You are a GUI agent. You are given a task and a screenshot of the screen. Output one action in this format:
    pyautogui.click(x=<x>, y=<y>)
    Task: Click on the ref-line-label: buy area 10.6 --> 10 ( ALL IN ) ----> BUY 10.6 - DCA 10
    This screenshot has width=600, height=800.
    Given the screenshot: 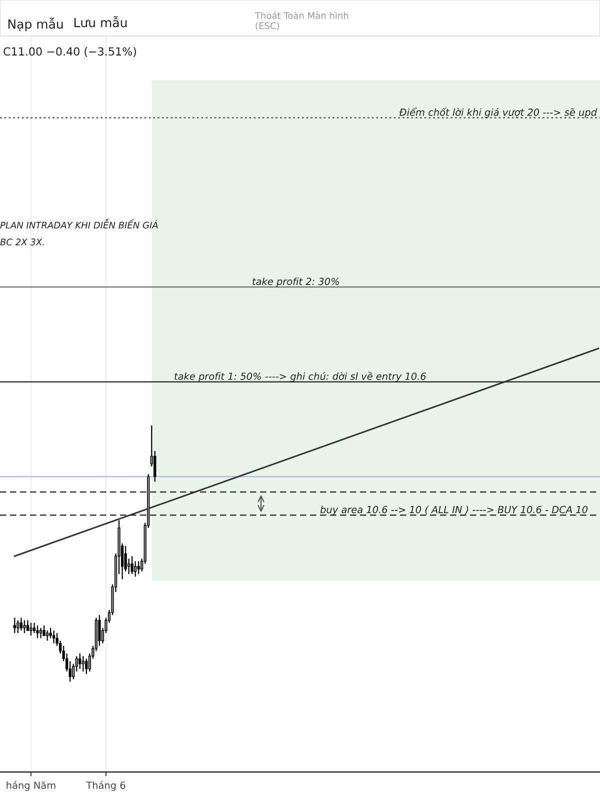 What is the action you would take?
    pyautogui.click(x=454, y=511)
    